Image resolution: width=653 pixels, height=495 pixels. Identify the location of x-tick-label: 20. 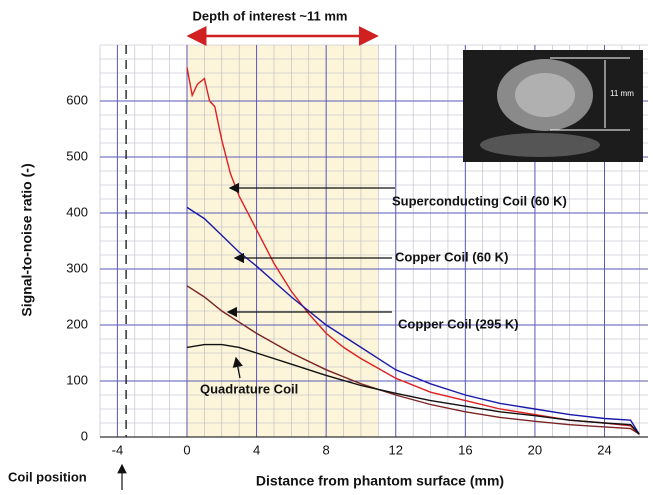
(535, 449).